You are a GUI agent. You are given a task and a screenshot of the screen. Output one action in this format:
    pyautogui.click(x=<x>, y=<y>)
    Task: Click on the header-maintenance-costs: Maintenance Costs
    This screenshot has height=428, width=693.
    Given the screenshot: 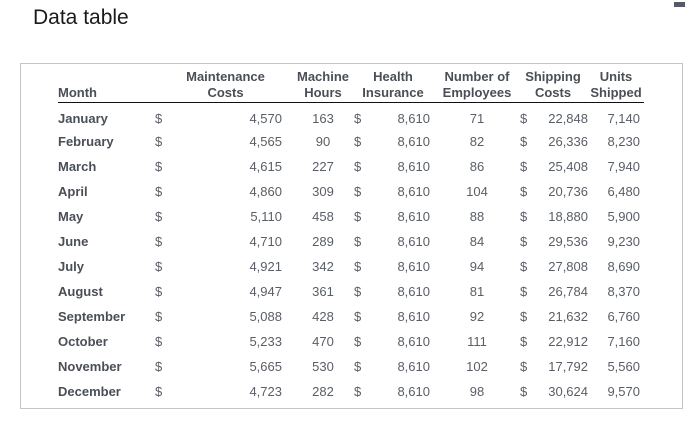 What is the action you would take?
    pyautogui.click(x=225, y=86)
    